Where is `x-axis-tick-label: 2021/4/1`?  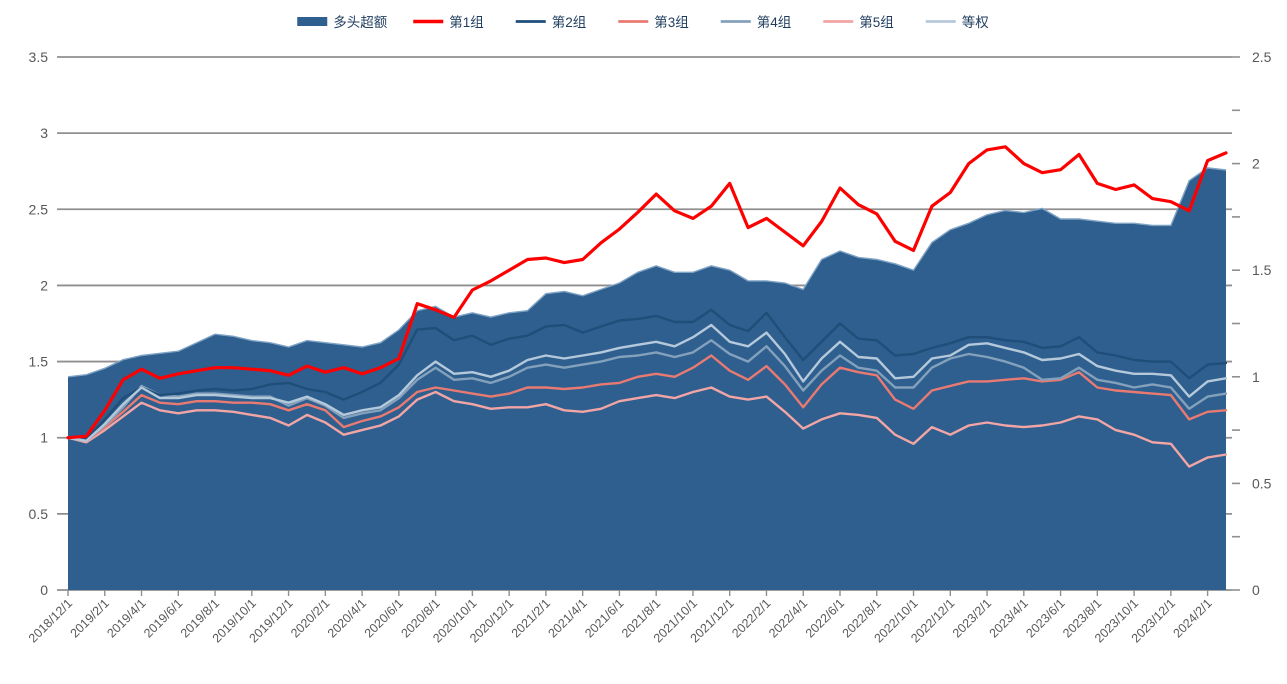 x-axis-tick-label: 2021/4/1 is located at coordinates (567, 618).